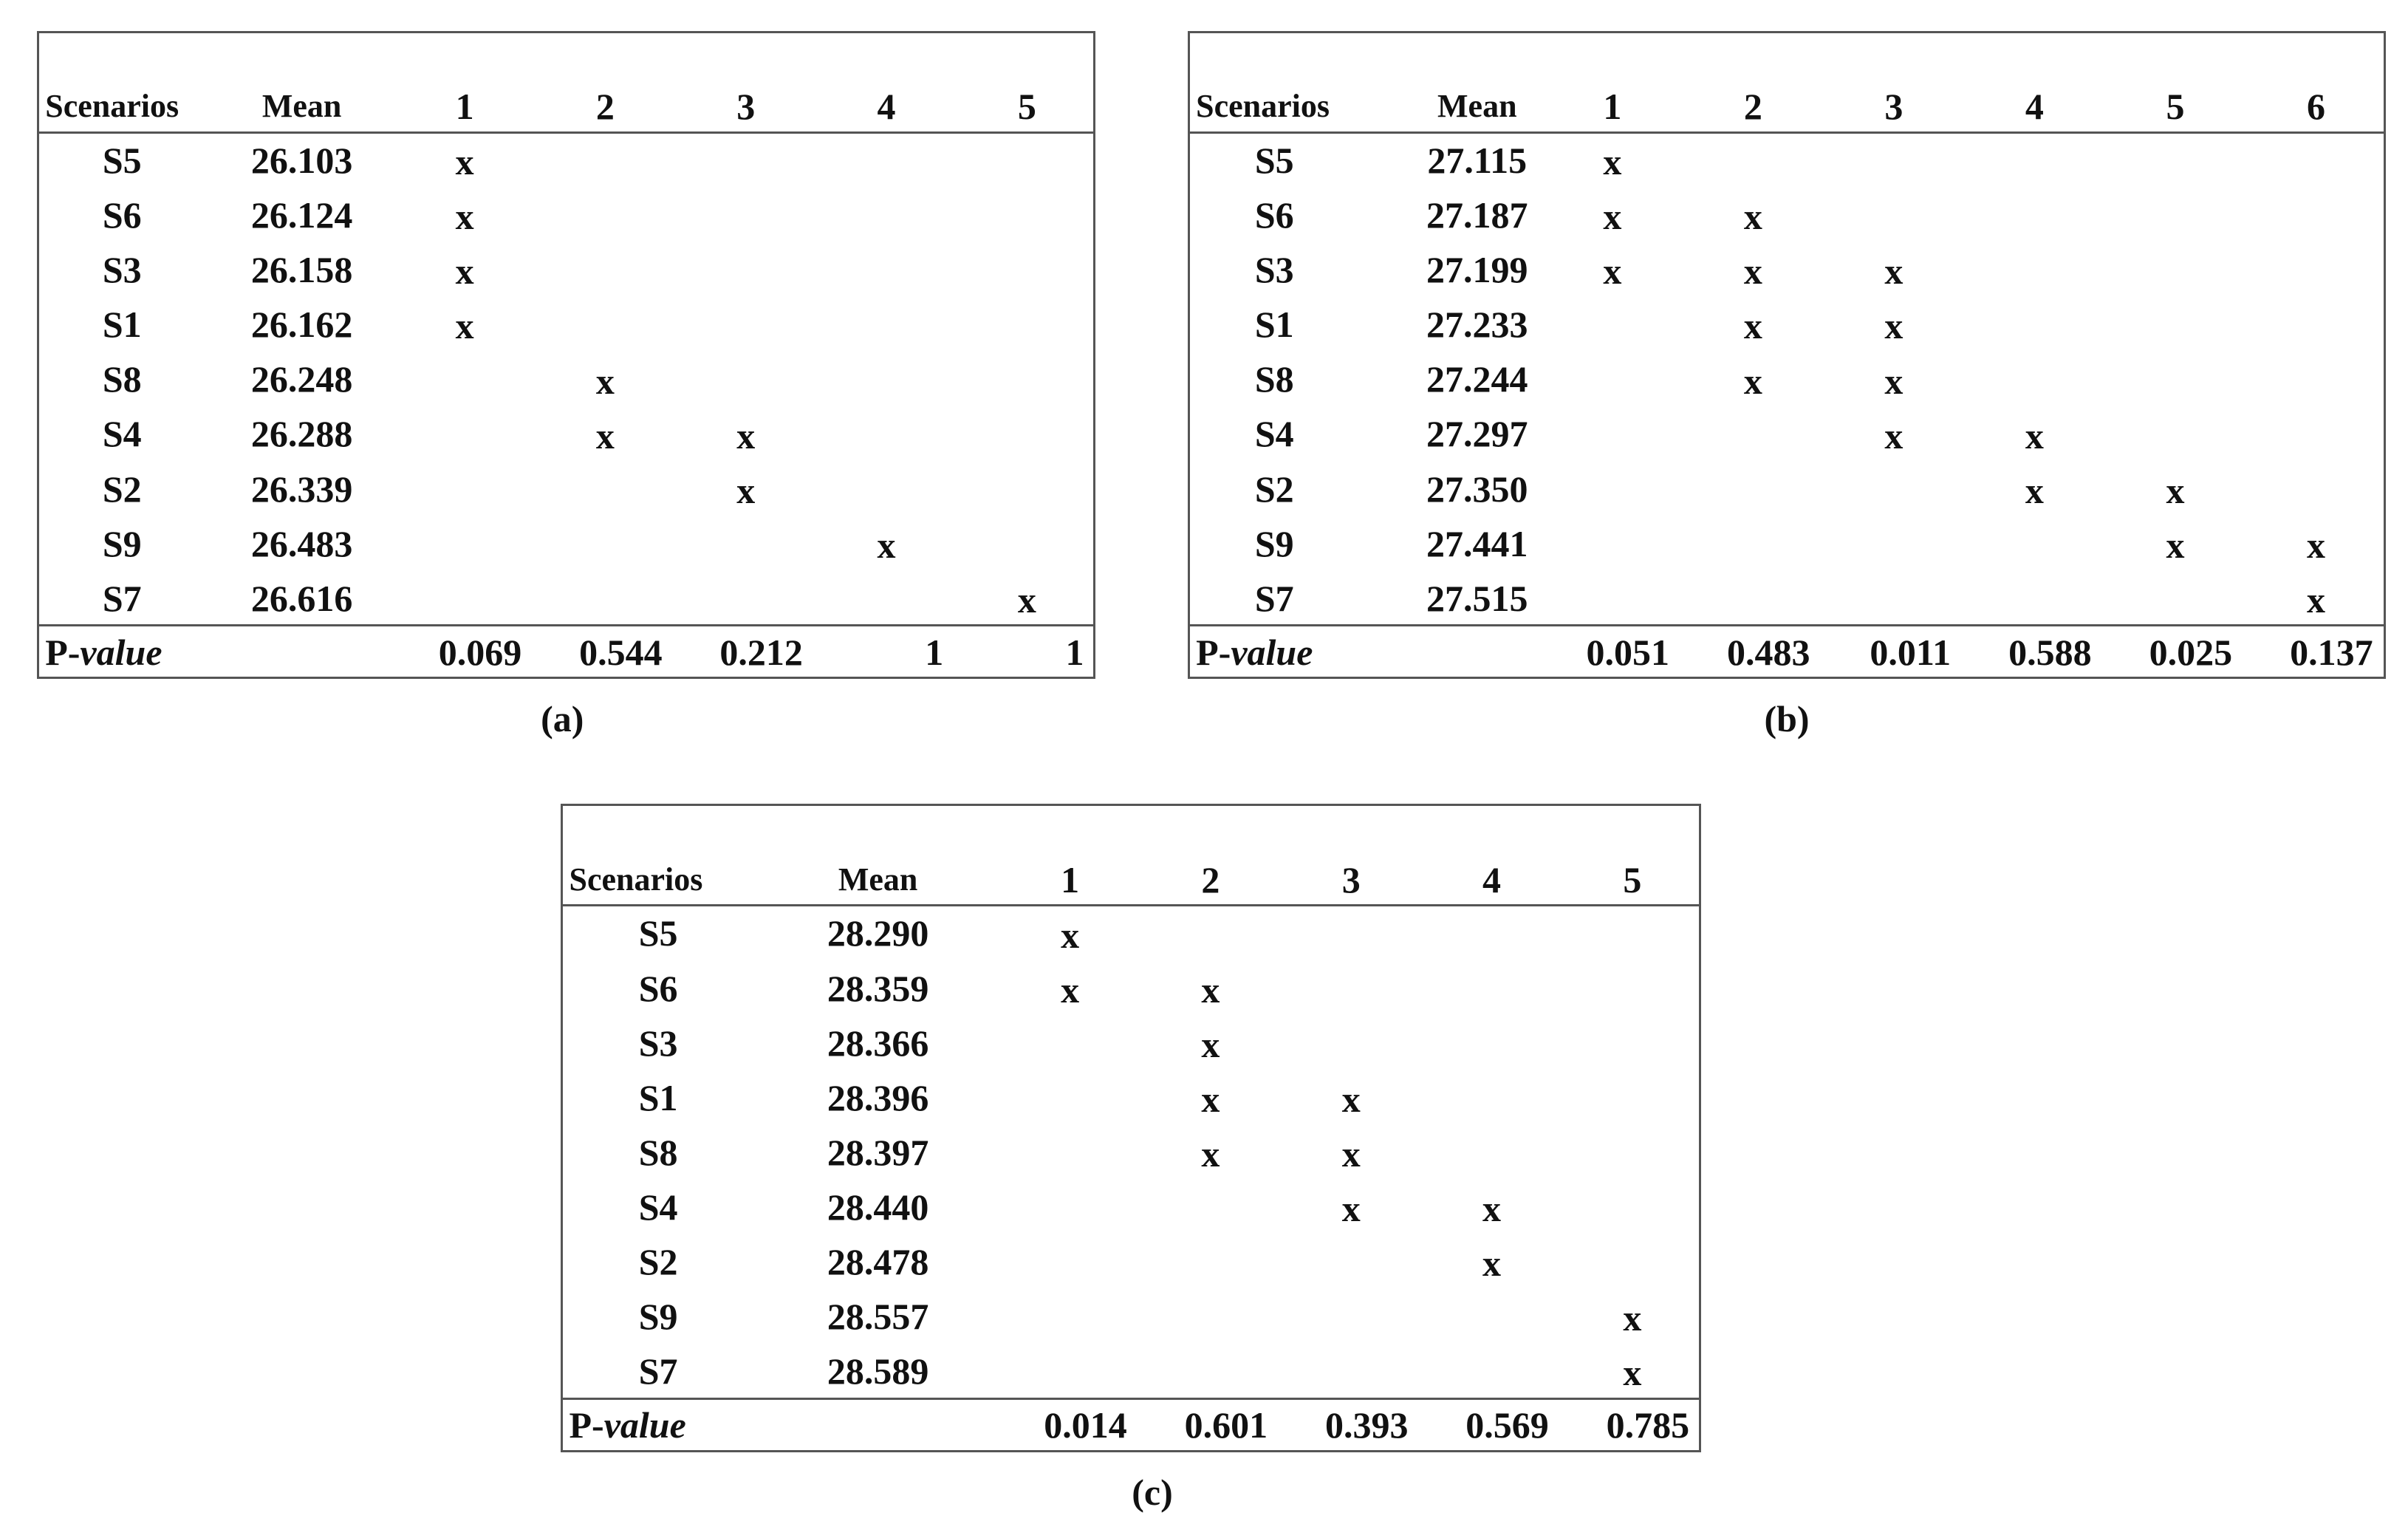 The height and width of the screenshot is (1538, 2408). What do you see at coordinates (1366, 1425) in the screenshot?
I see `pvalue-cell: 0.393` at bounding box center [1366, 1425].